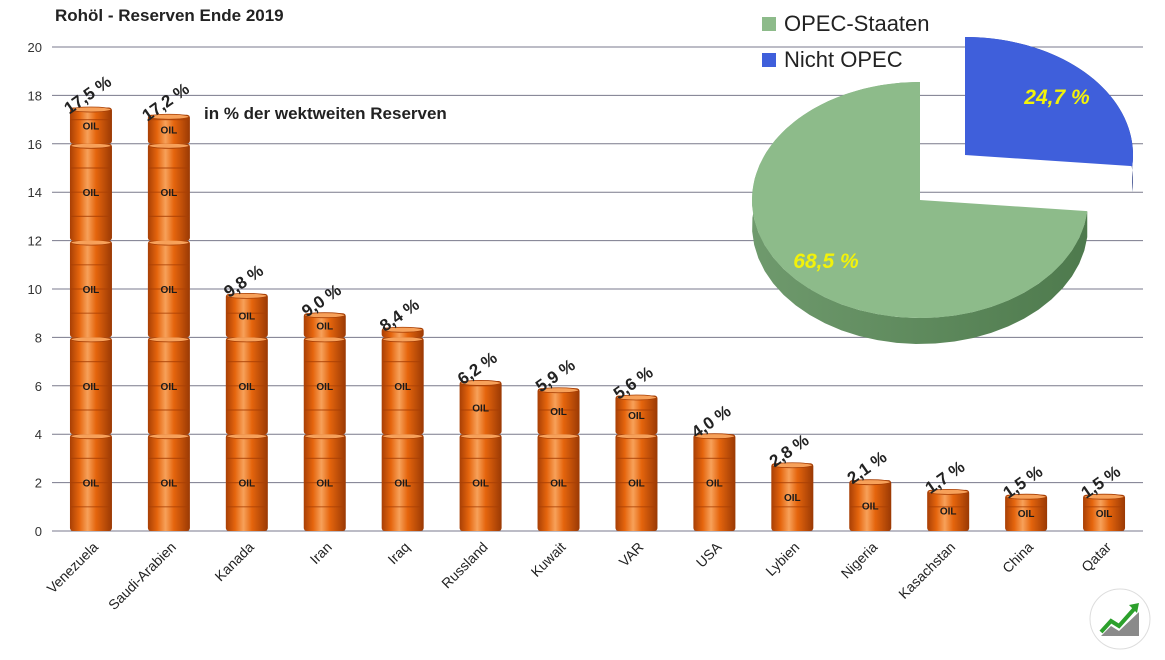  I want to click on x-tick-label: Iran, so click(320, 553).